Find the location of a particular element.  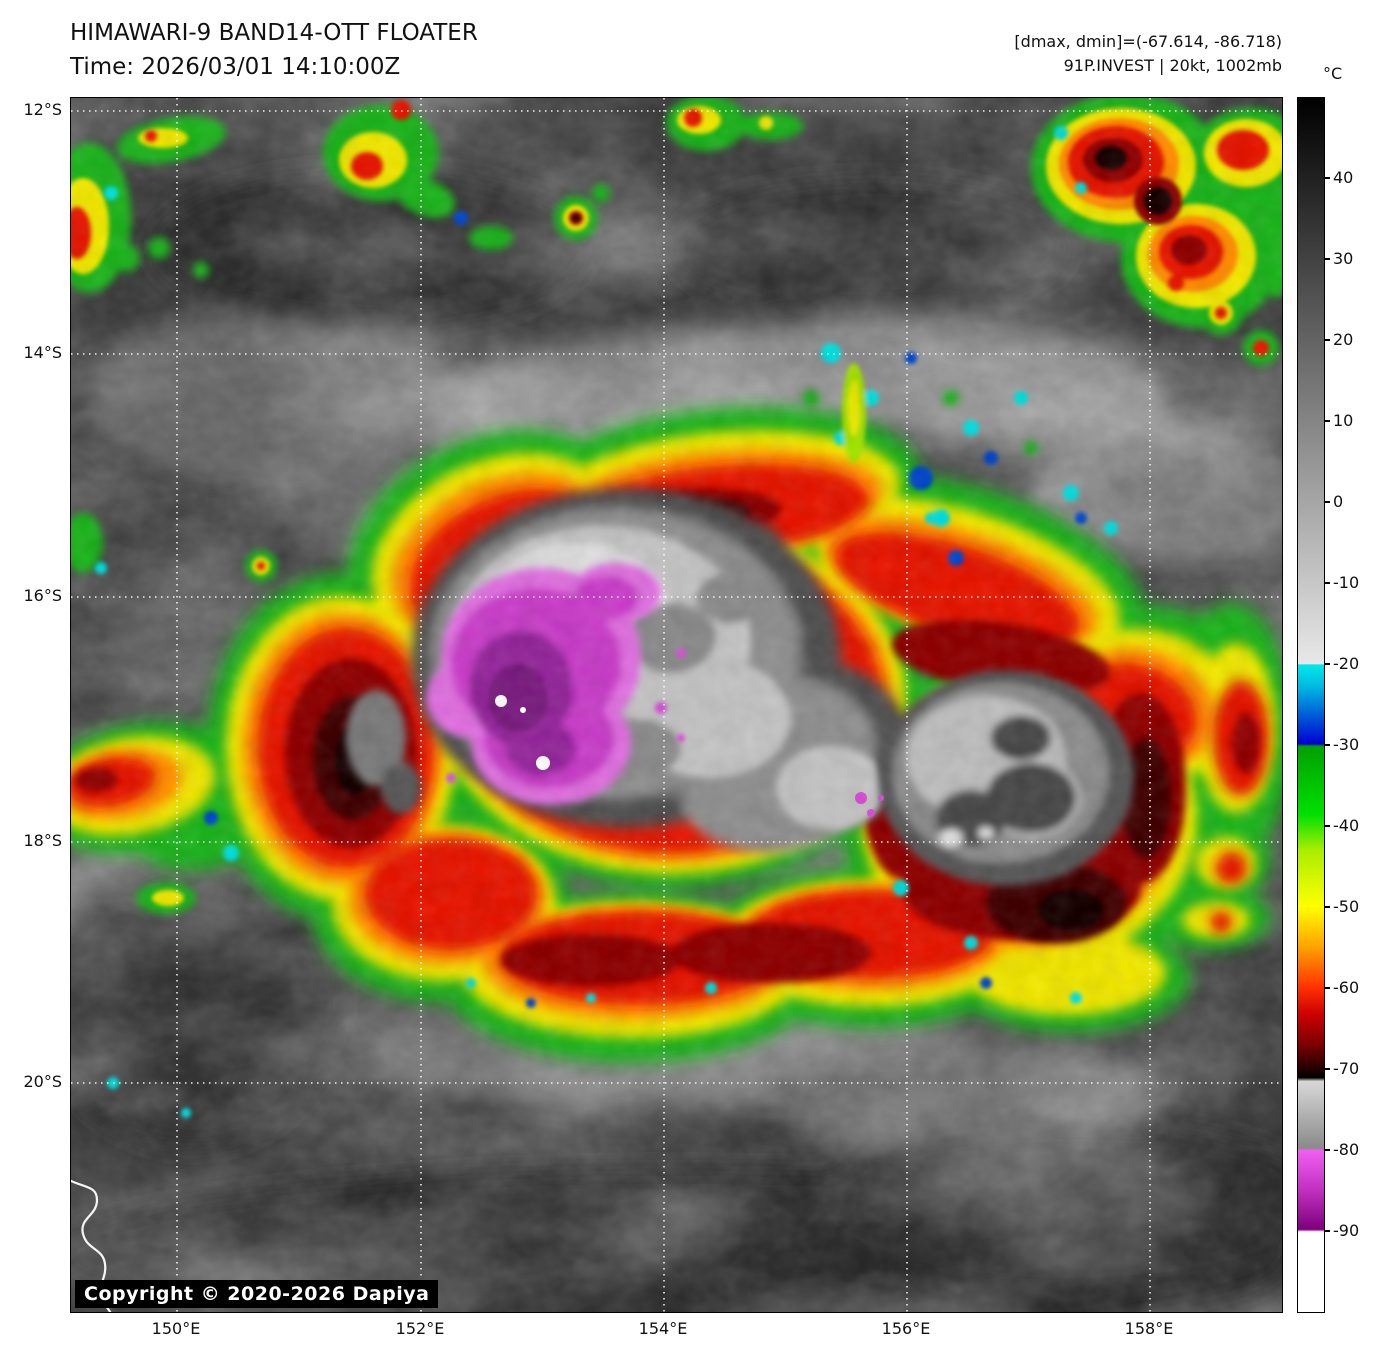

lat-tick-label-12s: 12°S is located at coordinates (42, 109).